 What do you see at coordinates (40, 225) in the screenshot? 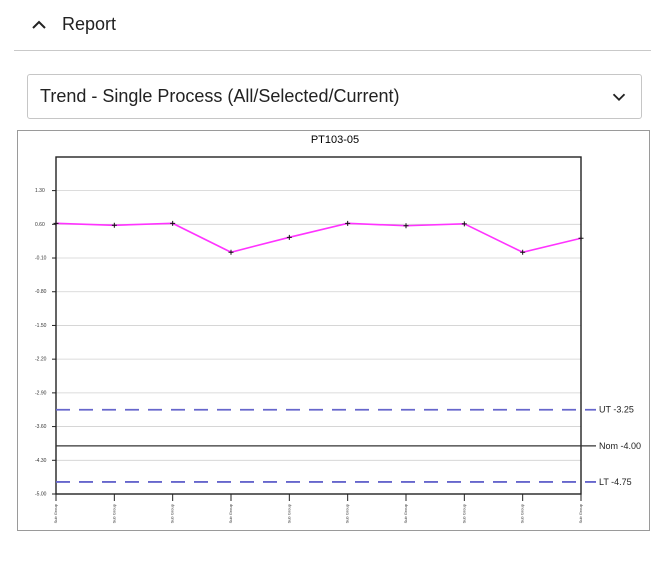
I see `y-tick-label: 0.60` at bounding box center [40, 225].